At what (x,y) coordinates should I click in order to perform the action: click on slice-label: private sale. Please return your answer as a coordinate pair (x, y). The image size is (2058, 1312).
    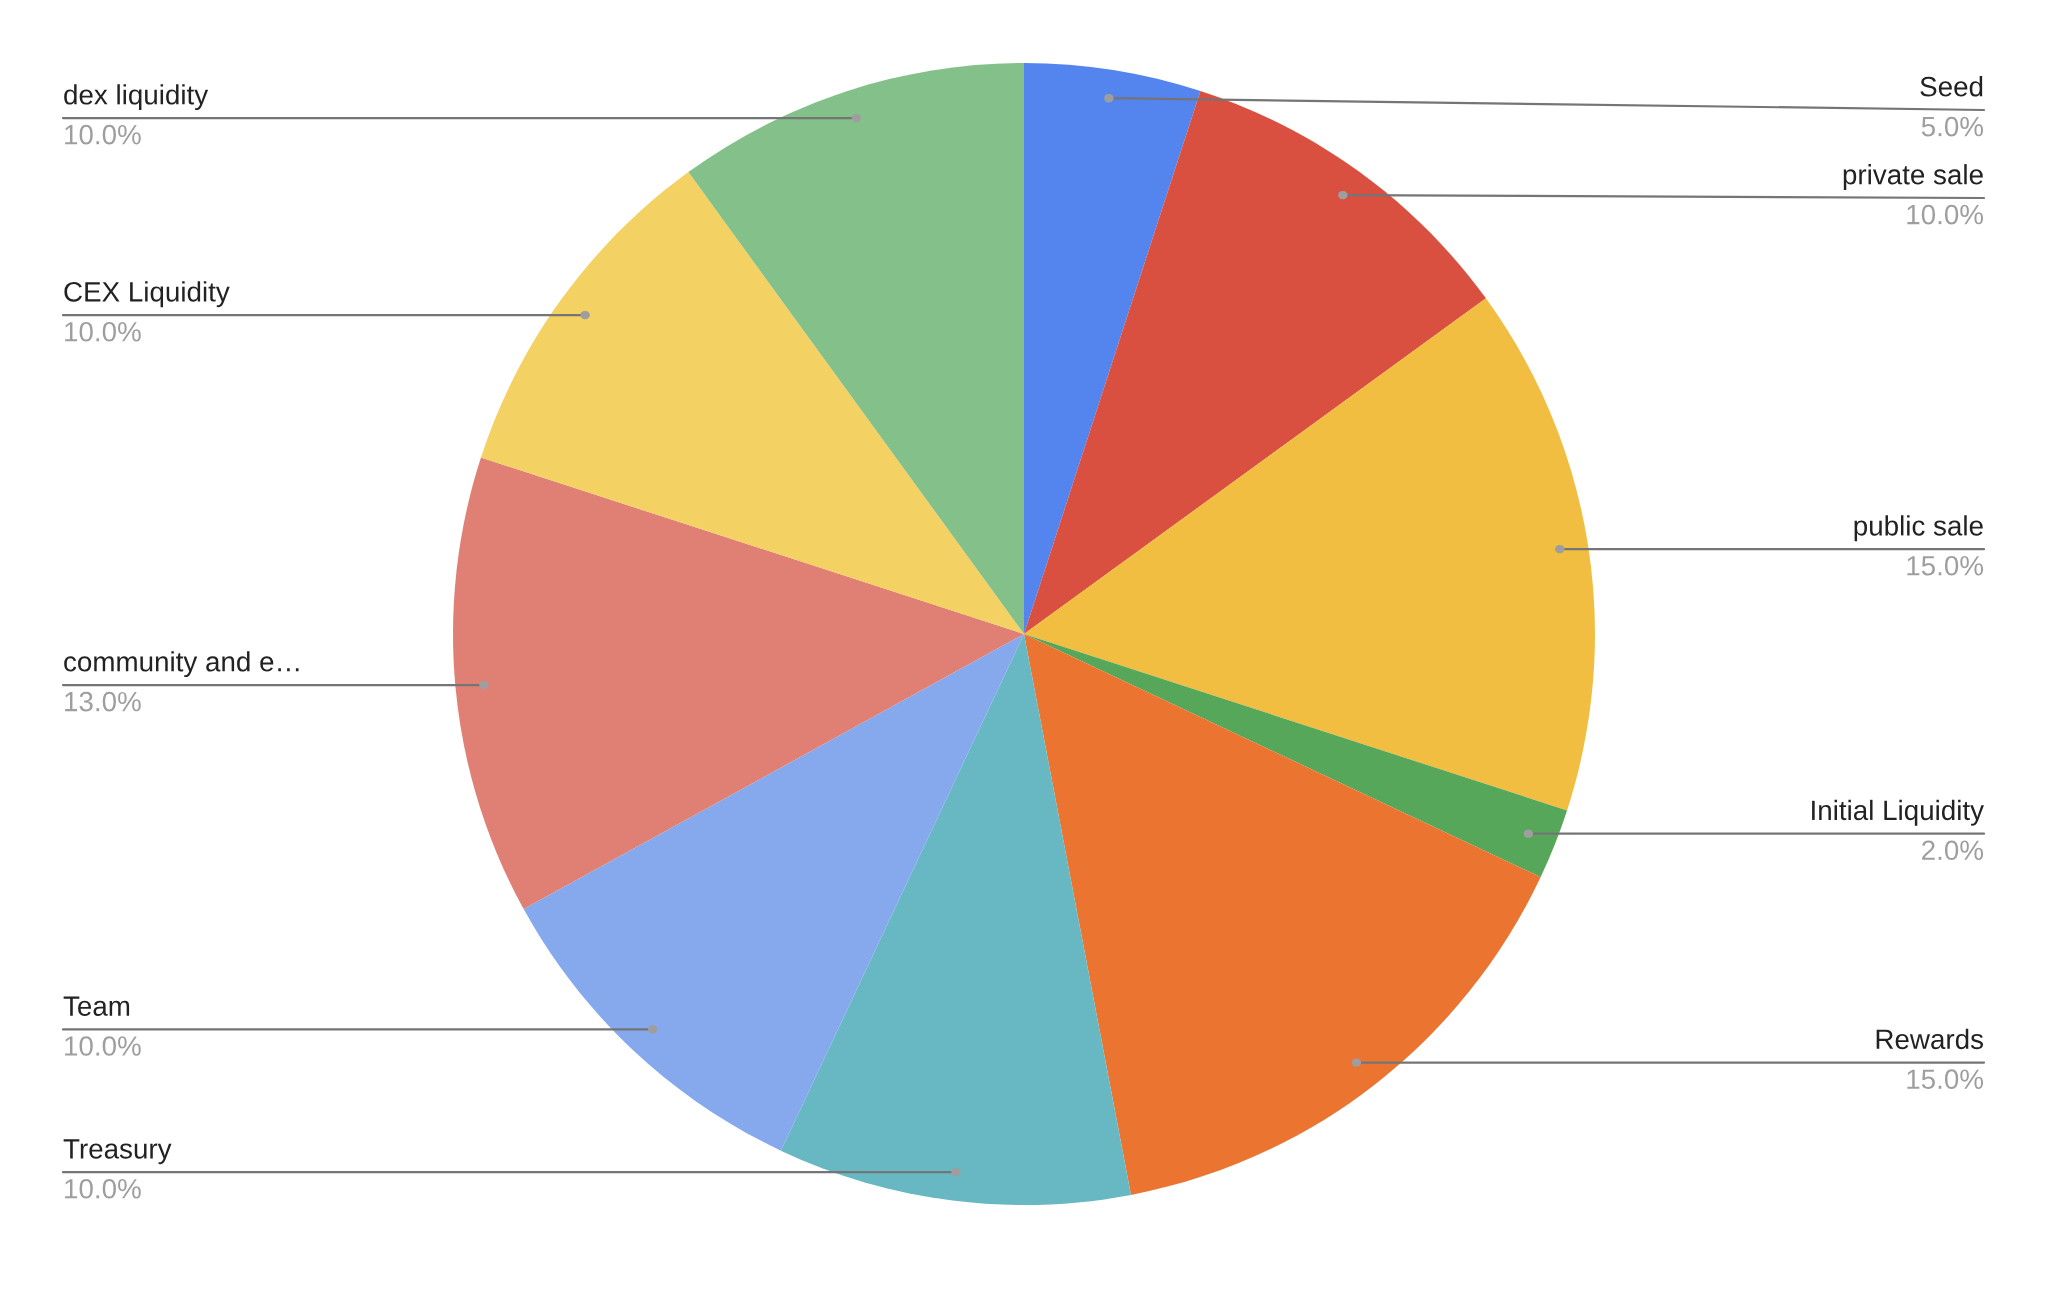
    Looking at the image, I should click on (1913, 177).